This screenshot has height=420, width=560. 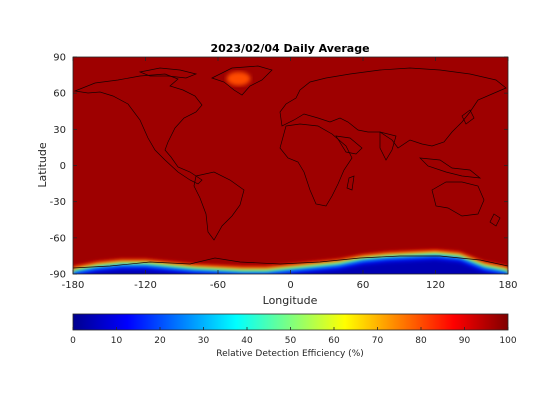 I want to click on coast-australia, so click(x=458, y=199).